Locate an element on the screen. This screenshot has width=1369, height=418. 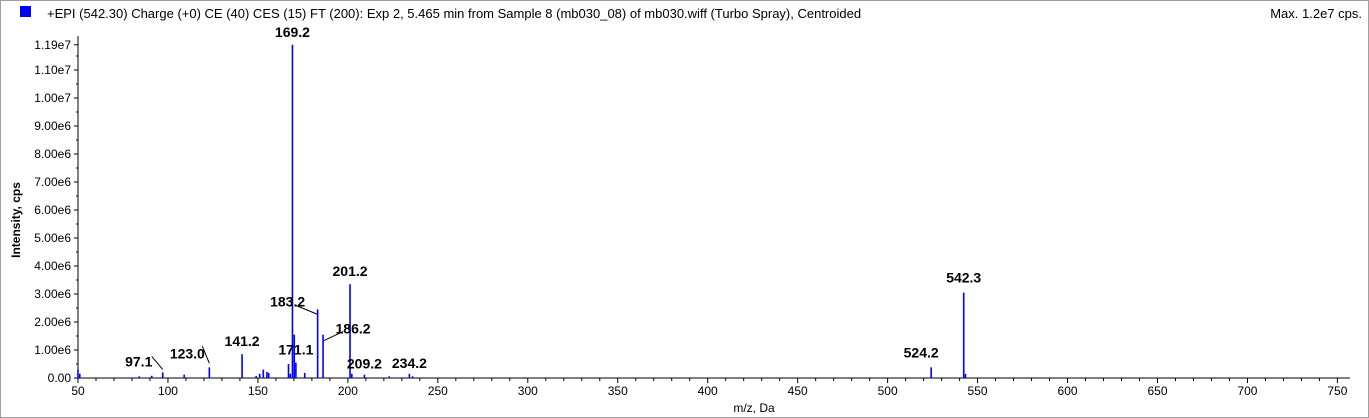
peak-label: 97.1 is located at coordinates (138, 361).